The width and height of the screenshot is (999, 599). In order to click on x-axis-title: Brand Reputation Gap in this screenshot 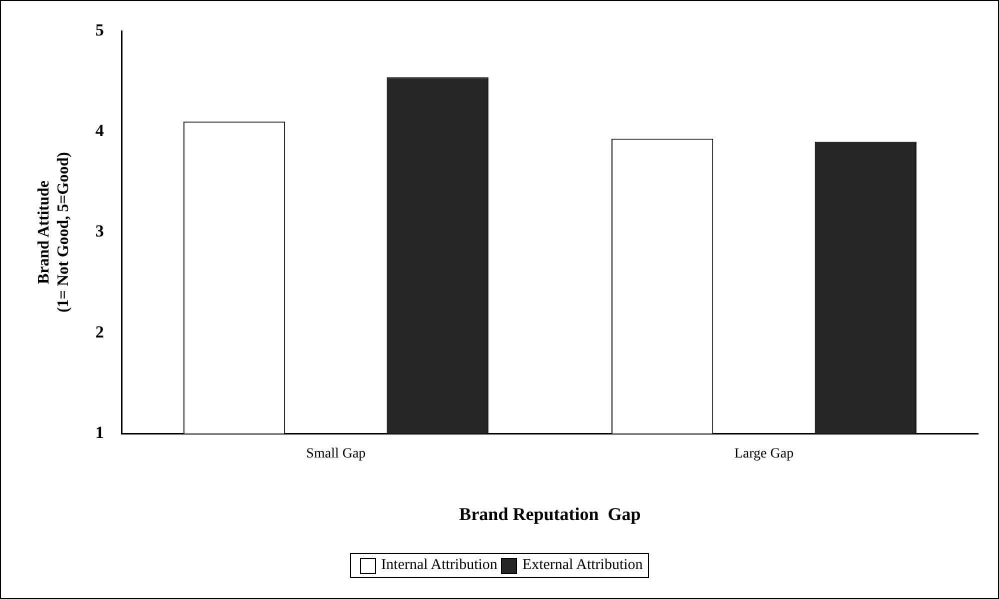, I will do `click(550, 514)`.